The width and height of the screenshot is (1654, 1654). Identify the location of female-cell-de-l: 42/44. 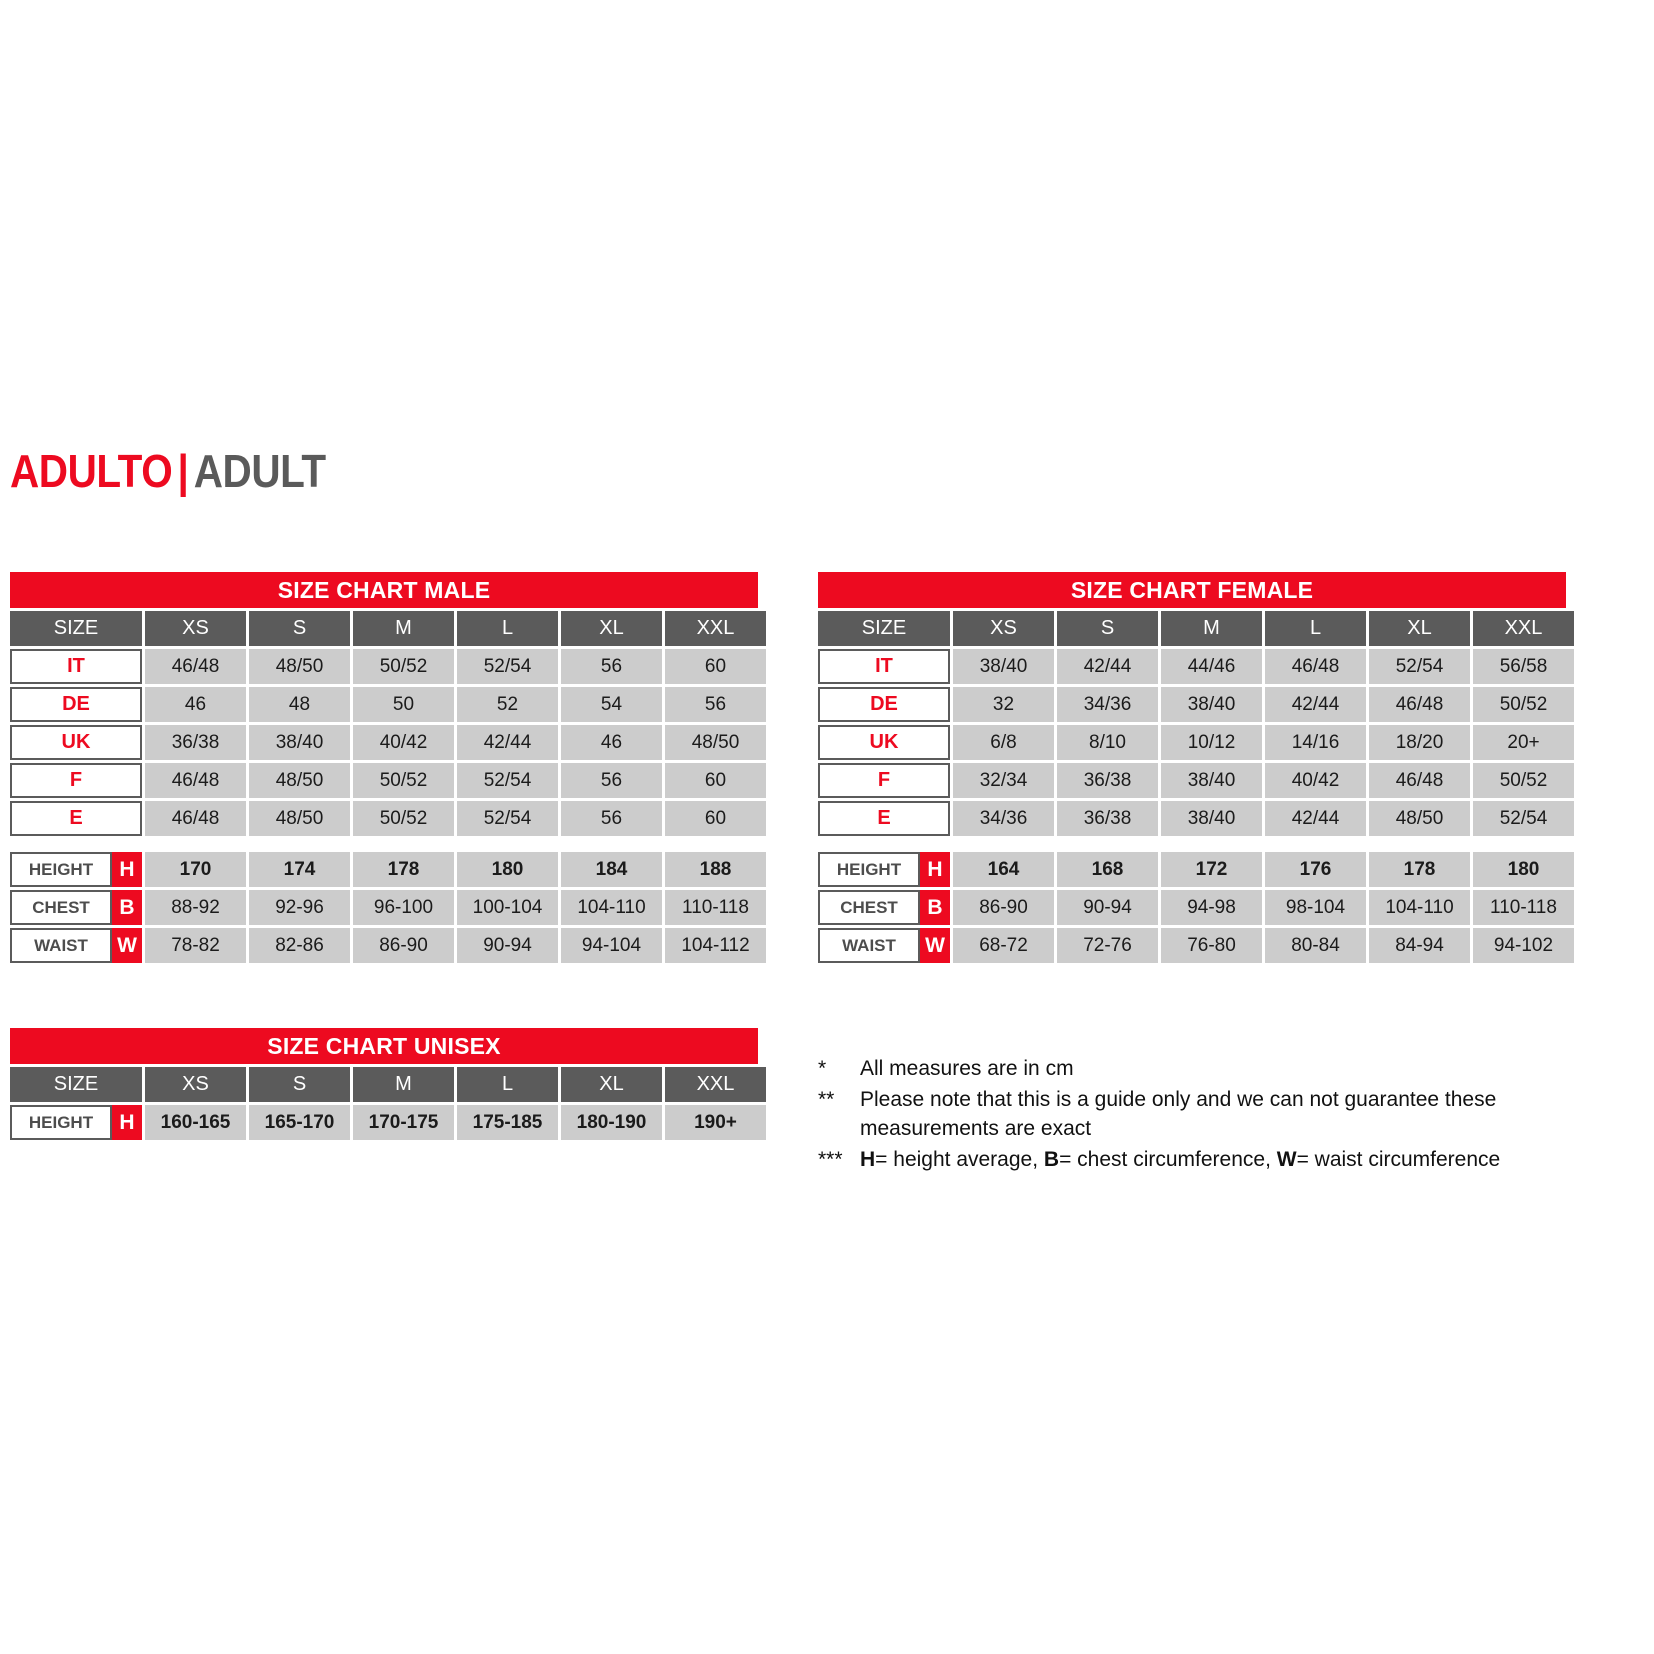
(1315, 704).